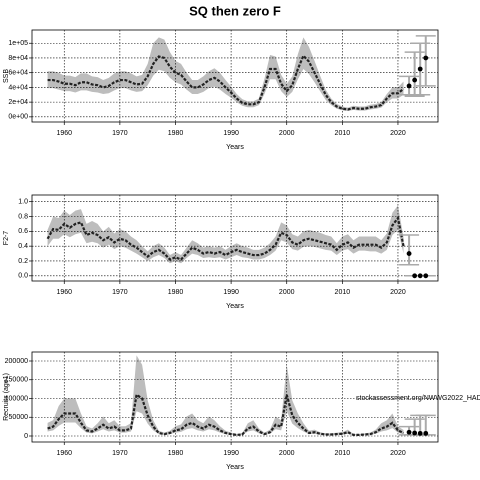 The height and width of the screenshot is (480, 480). Describe the element at coordinates (18, 58) in the screenshot. I see `y-tick-label: 8e+04` at that location.